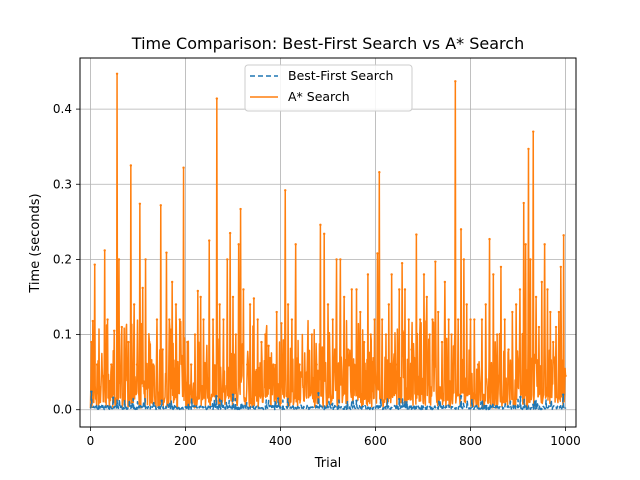  I want to click on y-axis-ticks: 0.0 0.1 0.2 0.3 0.4, so click(66, 259).